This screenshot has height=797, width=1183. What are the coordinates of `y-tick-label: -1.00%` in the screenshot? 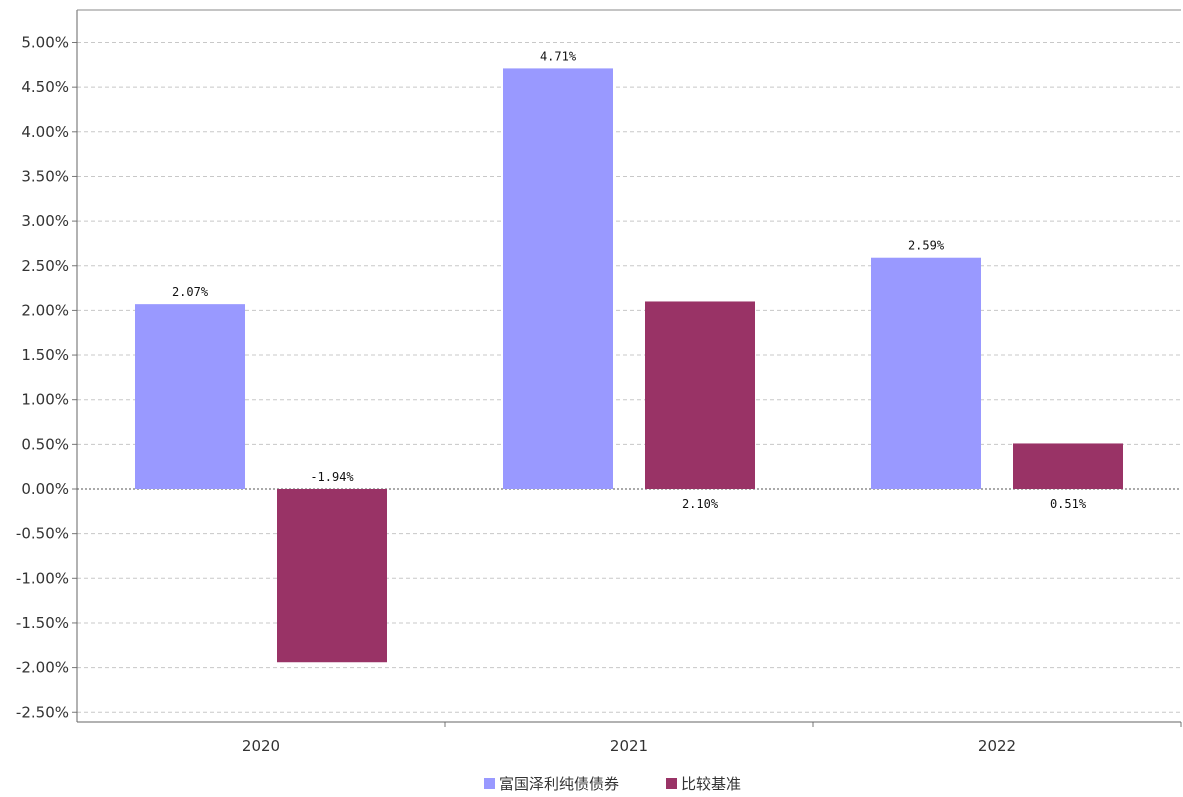 It's located at (42, 578).